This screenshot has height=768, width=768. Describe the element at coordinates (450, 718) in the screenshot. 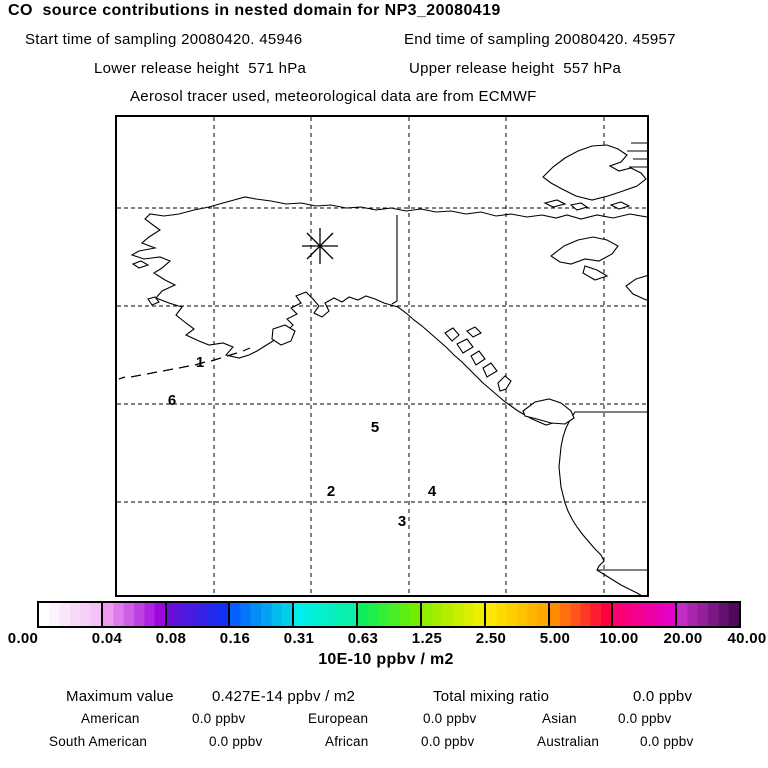

I see `region-value-european: 0.0 ppbv` at that location.